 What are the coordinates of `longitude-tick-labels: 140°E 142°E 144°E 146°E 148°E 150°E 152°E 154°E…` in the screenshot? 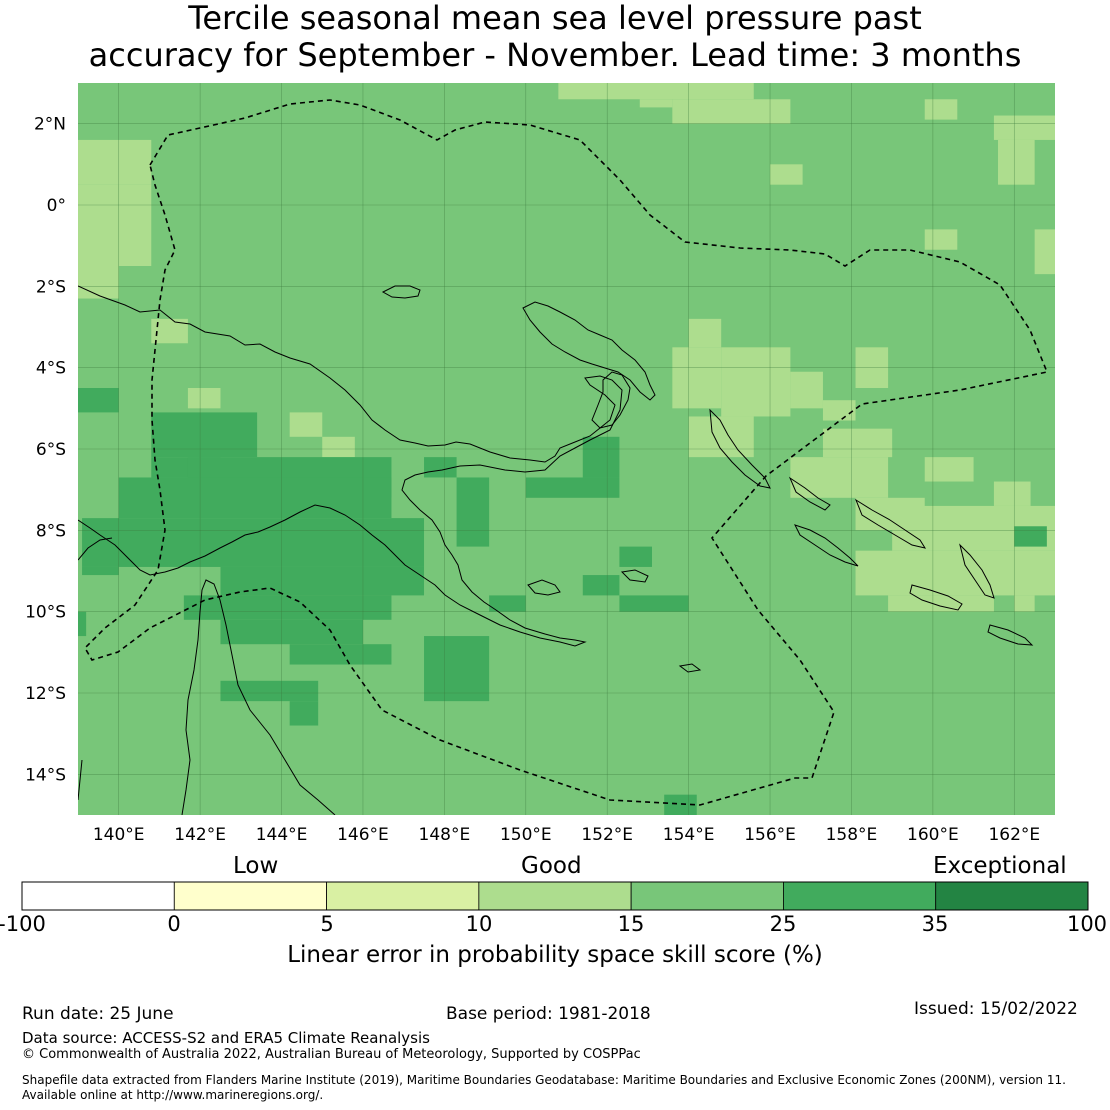 It's located at (566, 835).